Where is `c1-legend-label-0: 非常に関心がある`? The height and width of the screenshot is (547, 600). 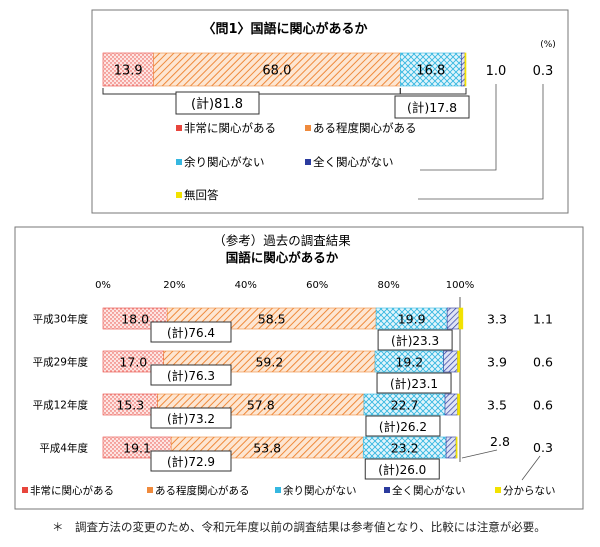 c1-legend-label-0: 非常に関心がある is located at coordinates (230, 128).